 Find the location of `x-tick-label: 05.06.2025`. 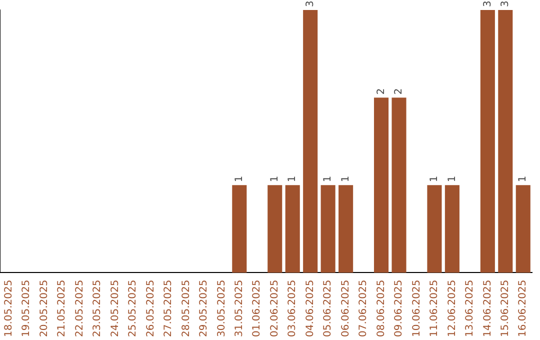

x-tick-label: 05.06.2025 is located at coordinates (328, 309).